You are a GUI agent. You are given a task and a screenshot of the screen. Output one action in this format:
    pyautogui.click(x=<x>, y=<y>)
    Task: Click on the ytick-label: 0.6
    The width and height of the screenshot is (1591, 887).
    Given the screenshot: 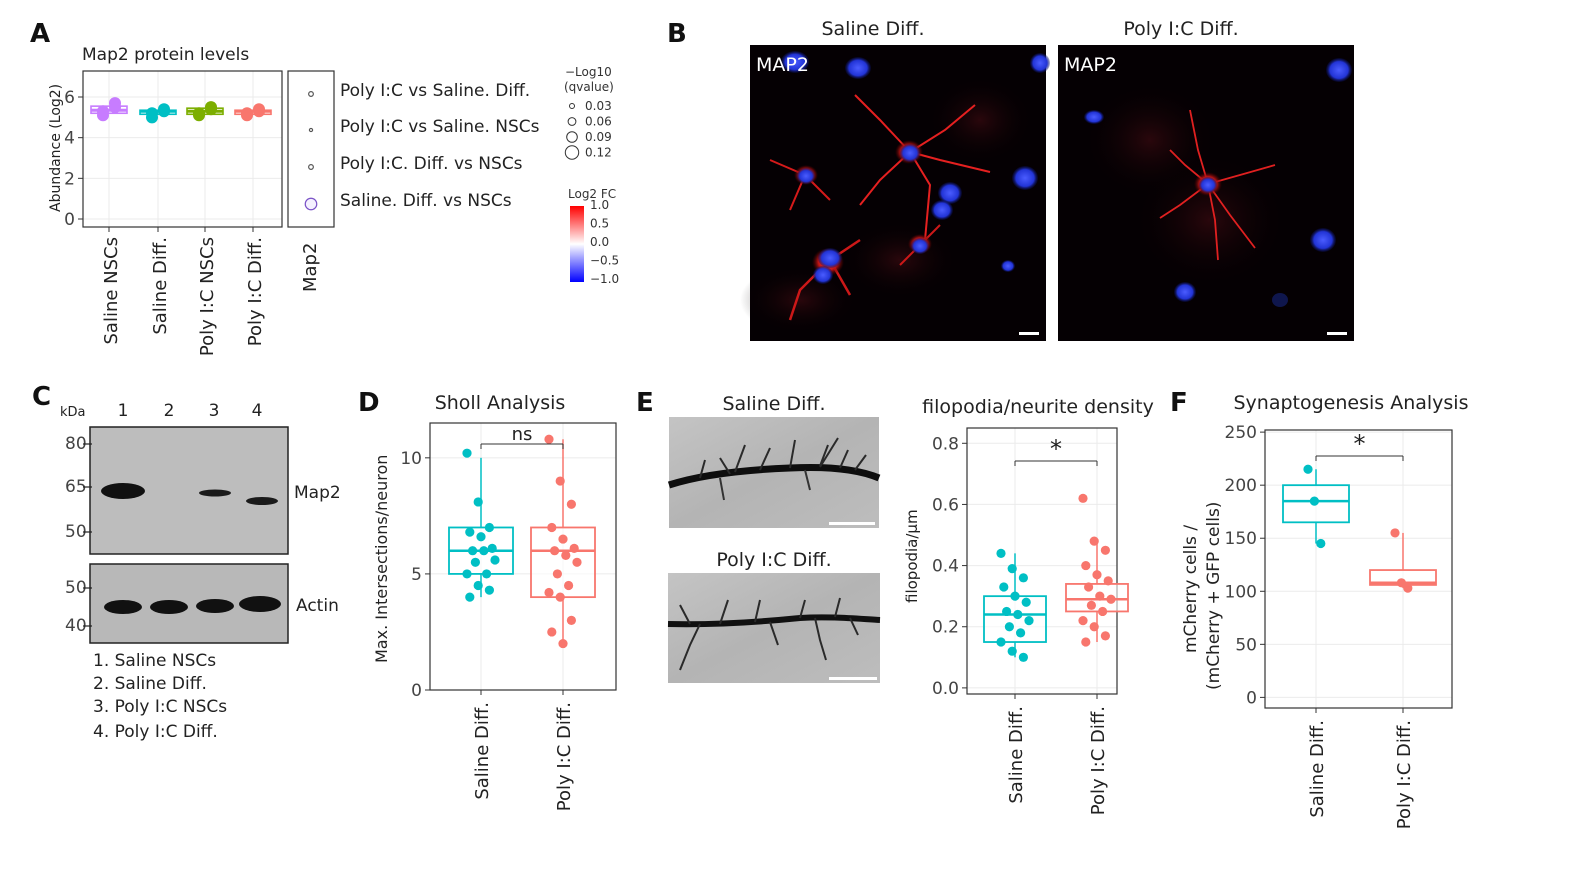 What is the action you would take?
    pyautogui.click(x=945, y=505)
    